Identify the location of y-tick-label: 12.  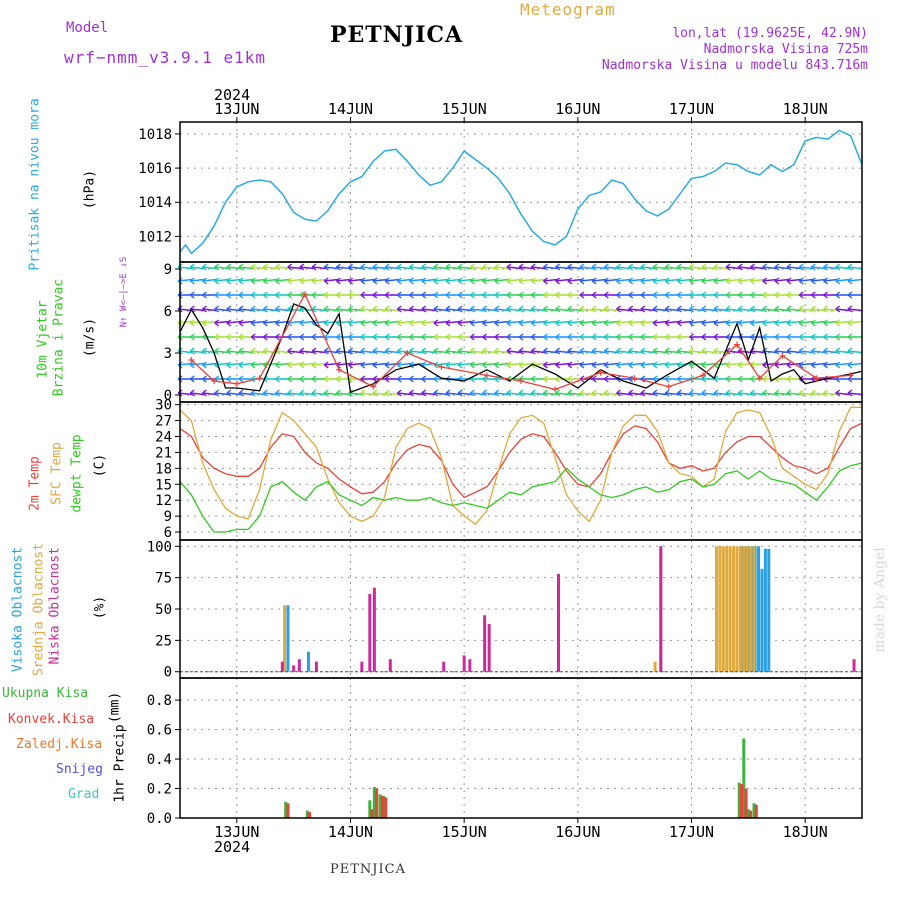
(163, 501).